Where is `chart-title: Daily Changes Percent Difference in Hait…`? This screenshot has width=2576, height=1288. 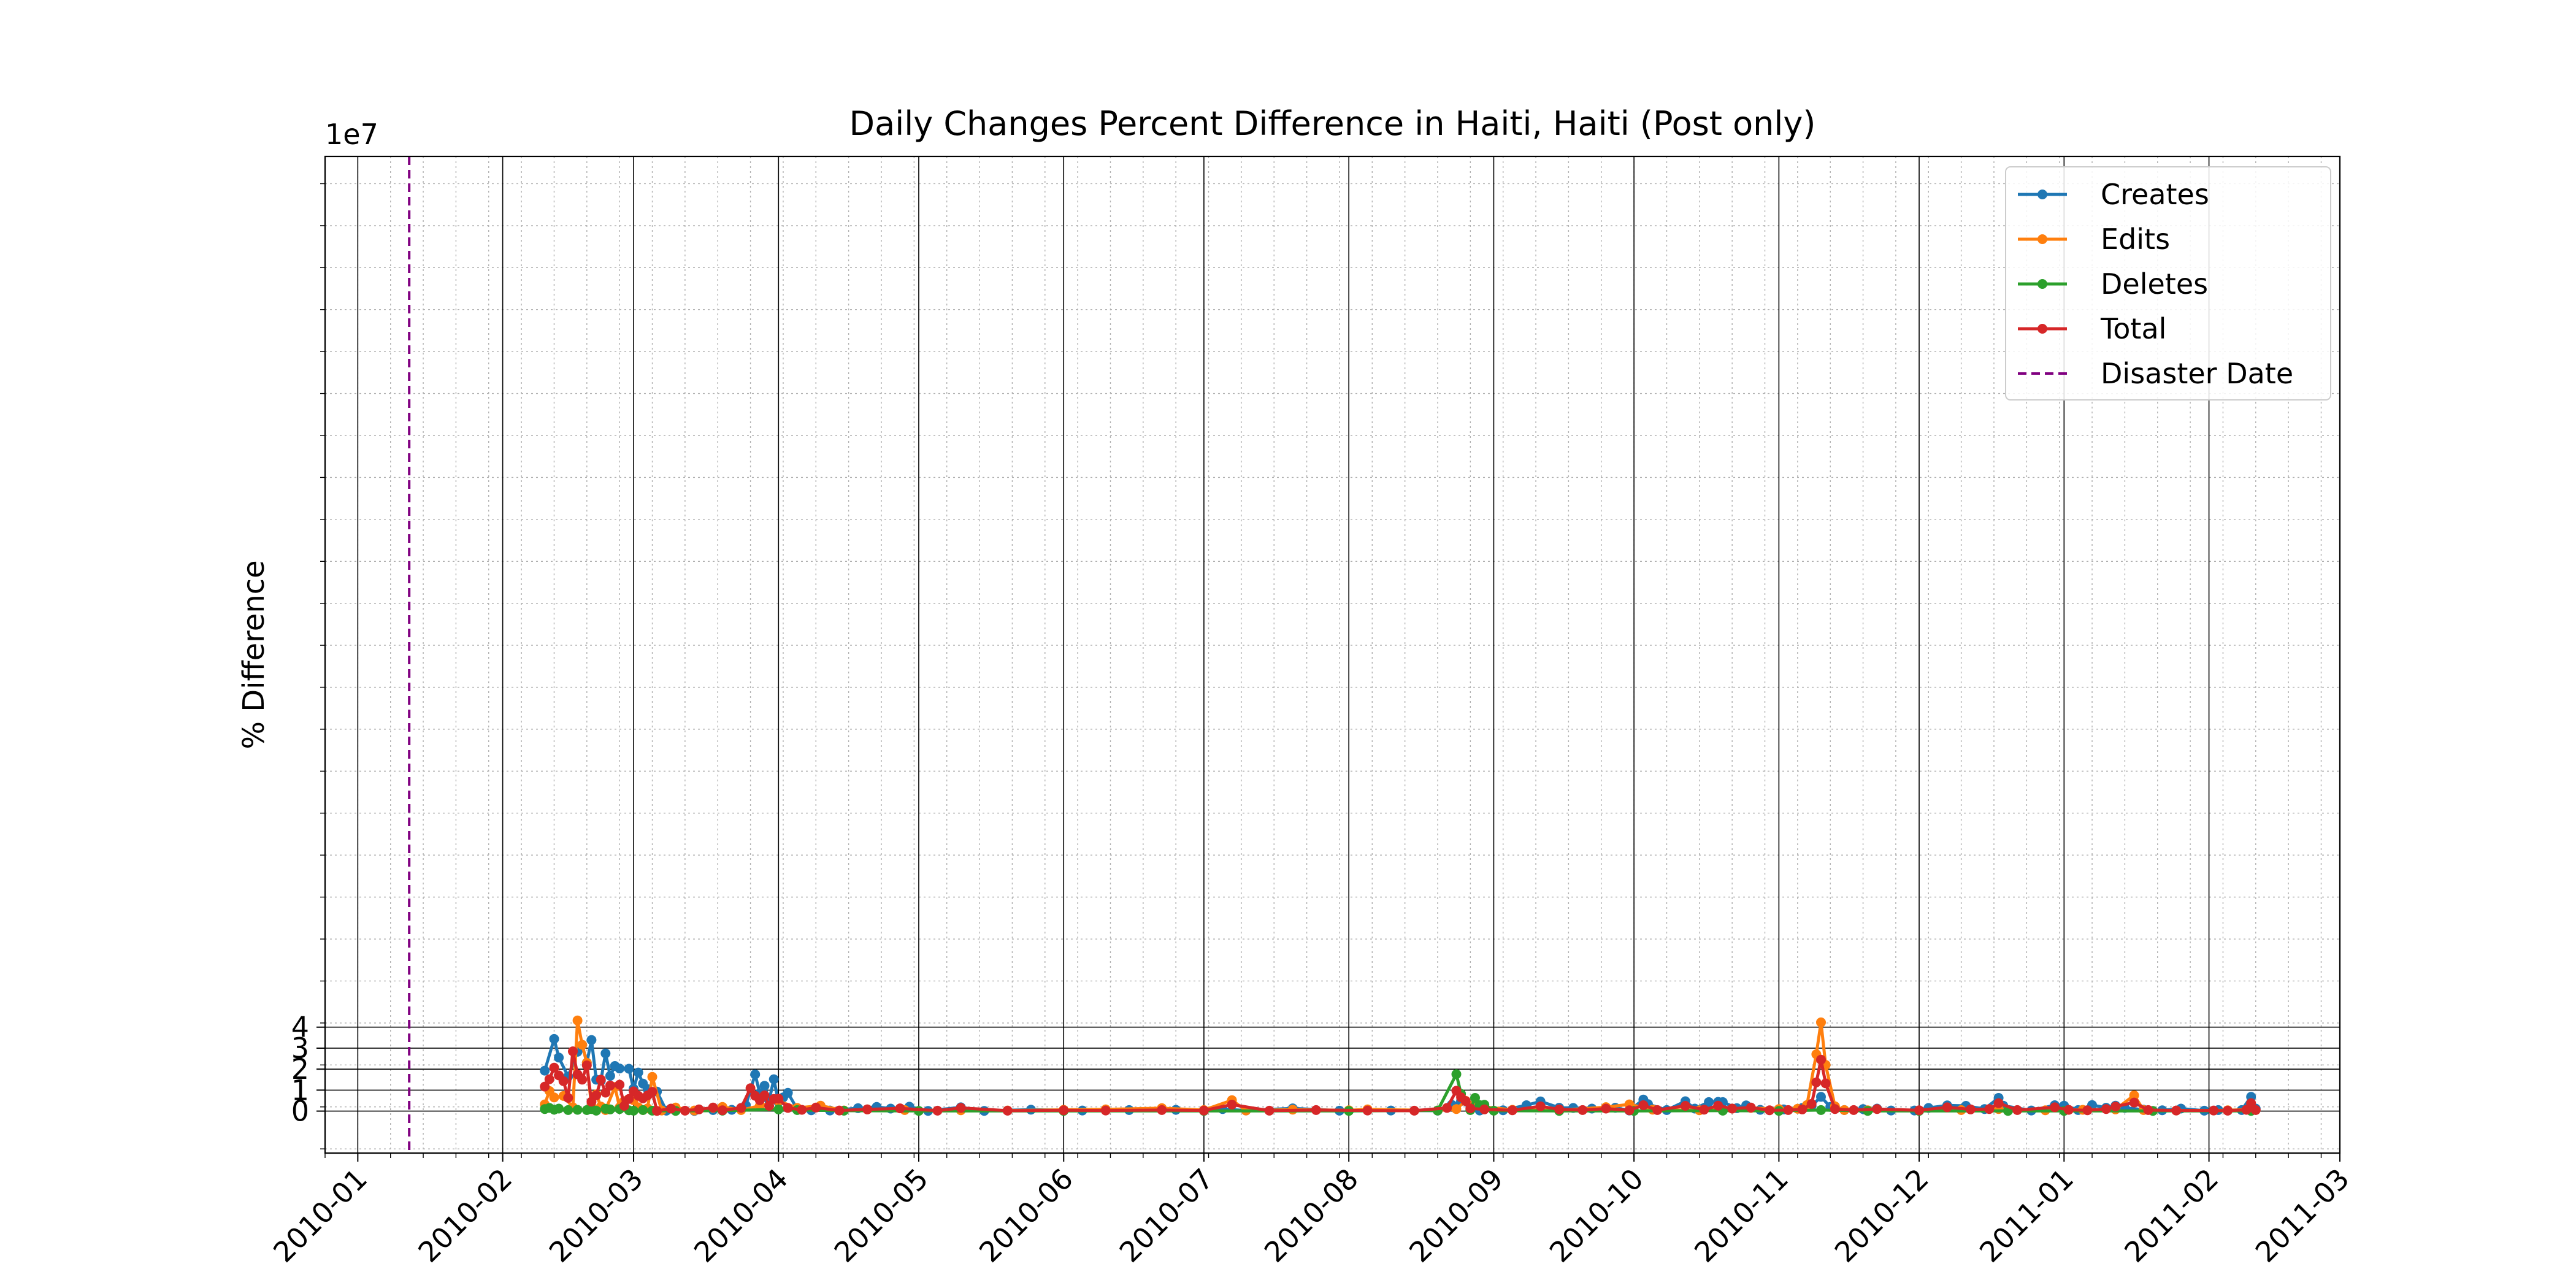 chart-title: Daily Changes Percent Difference in Hait… is located at coordinates (1332, 123).